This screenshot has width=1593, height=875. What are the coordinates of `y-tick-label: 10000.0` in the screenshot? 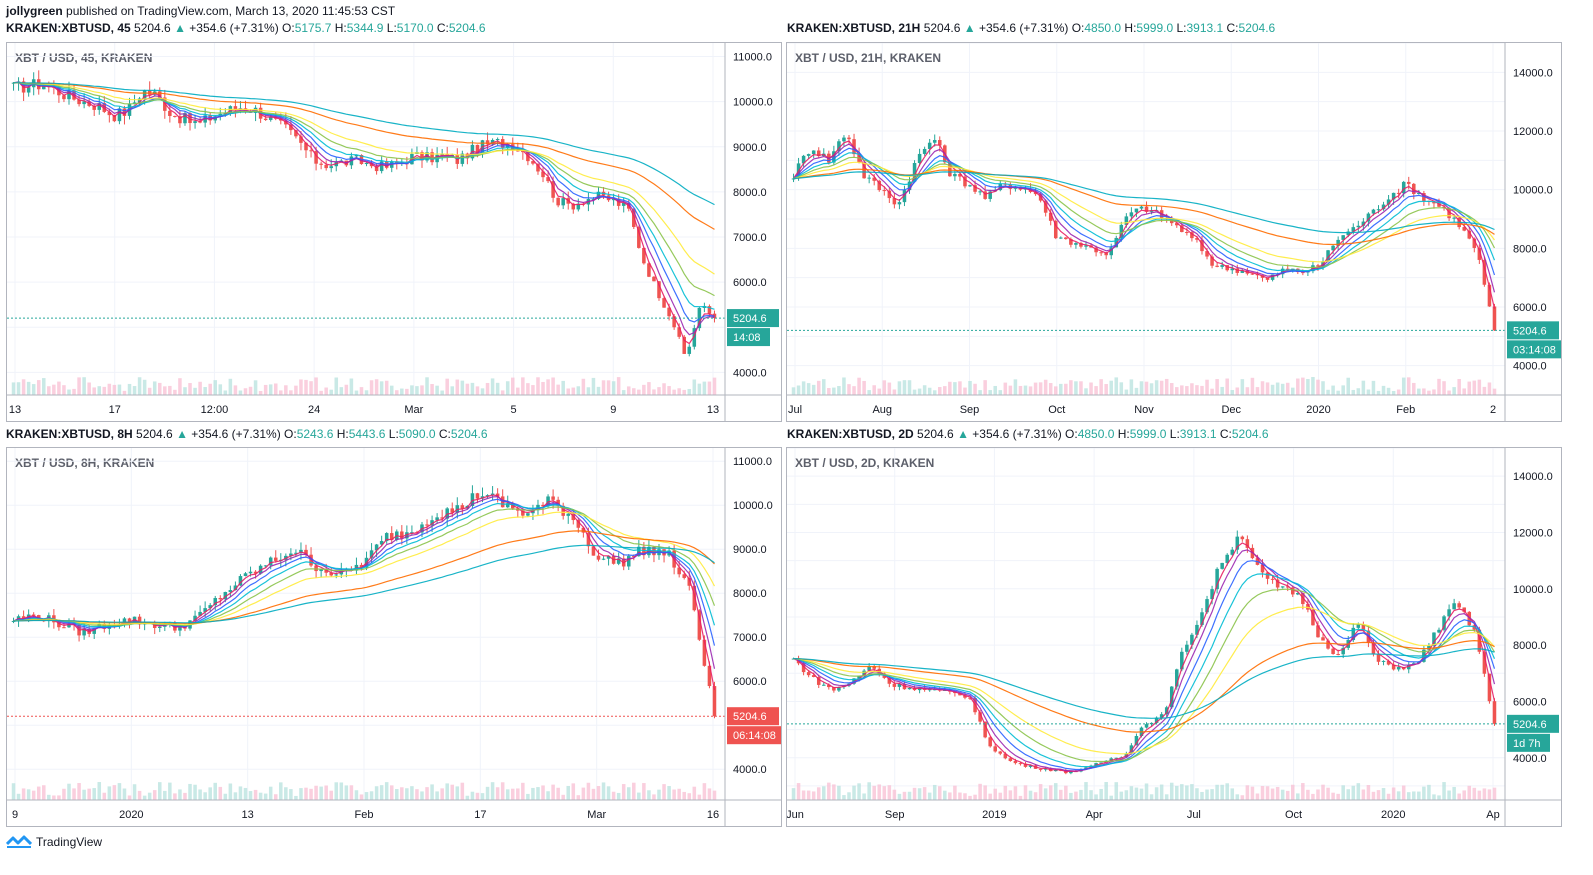 It's located at (753, 103).